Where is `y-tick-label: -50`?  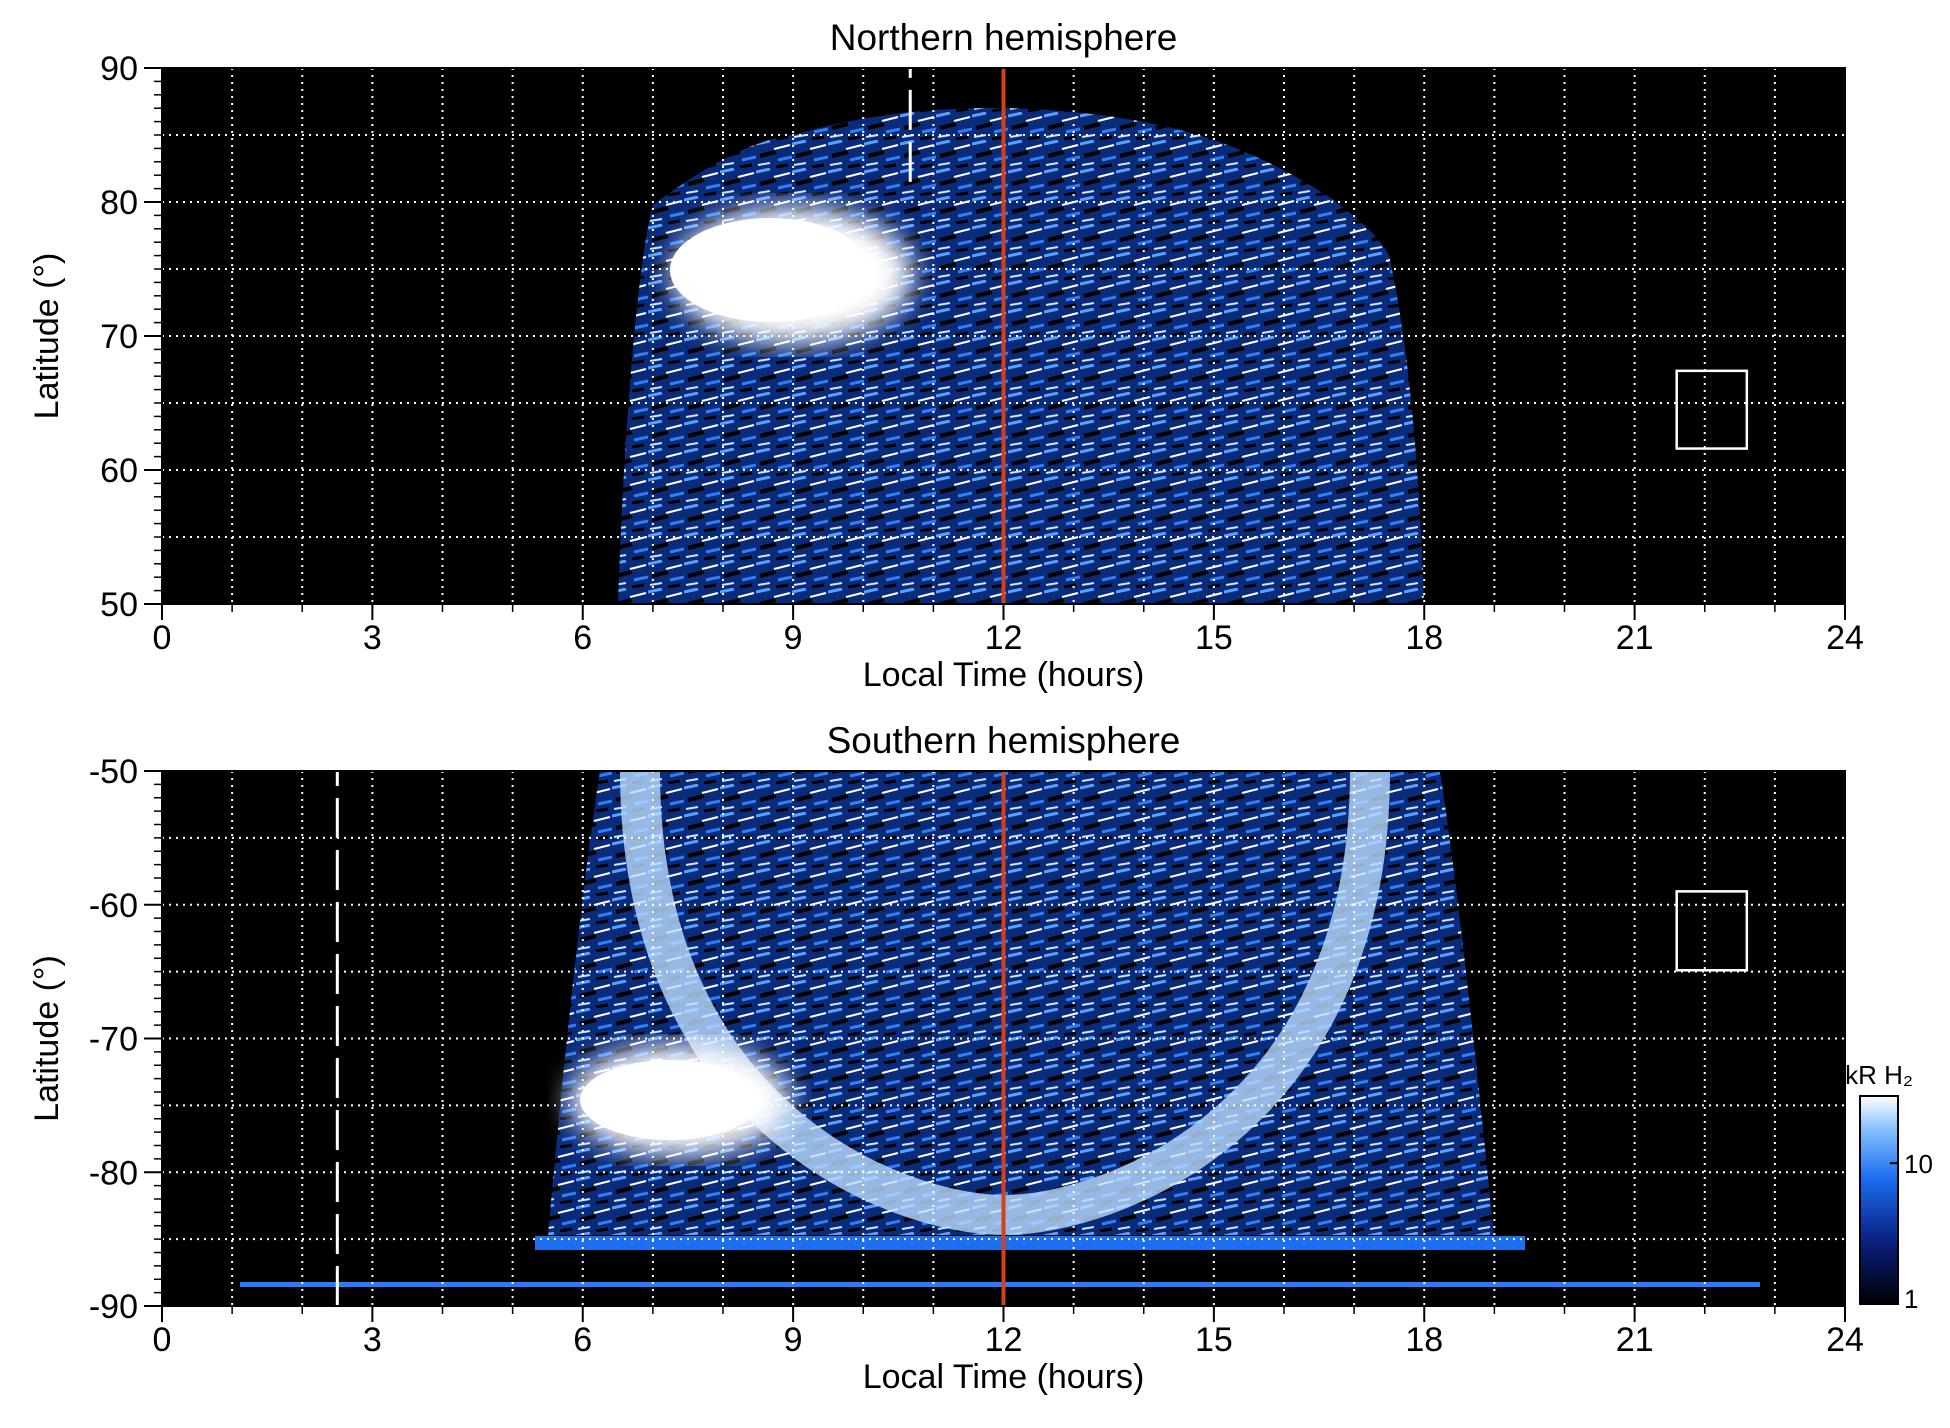 y-tick-label: -50 is located at coordinates (113, 772).